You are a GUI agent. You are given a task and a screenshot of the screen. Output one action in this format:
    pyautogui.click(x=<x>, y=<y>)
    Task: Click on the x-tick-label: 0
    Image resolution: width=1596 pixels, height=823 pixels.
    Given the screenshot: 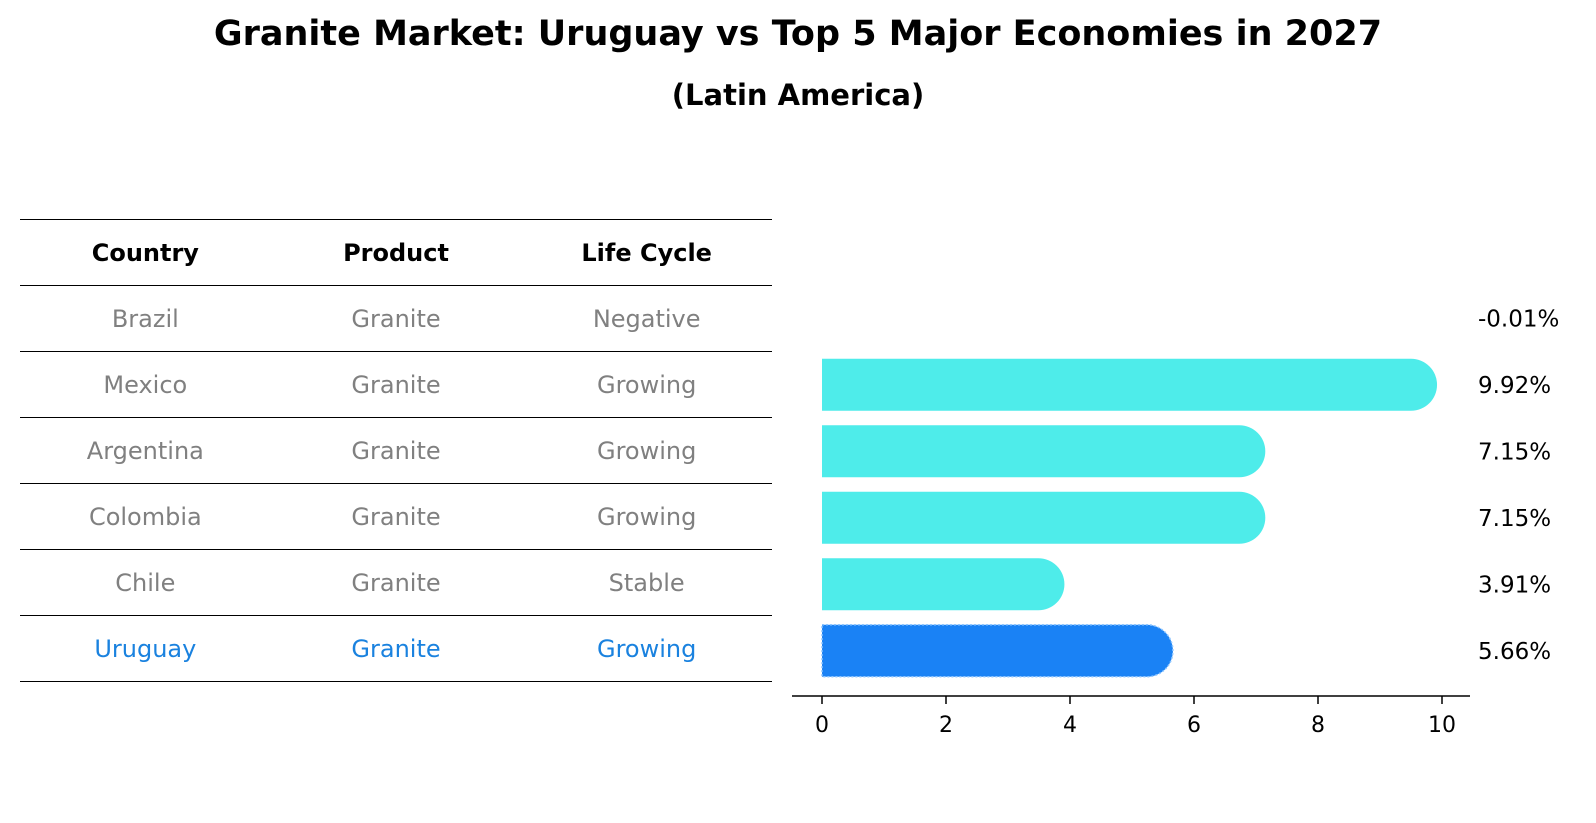 What is the action you would take?
    pyautogui.click(x=822, y=725)
    